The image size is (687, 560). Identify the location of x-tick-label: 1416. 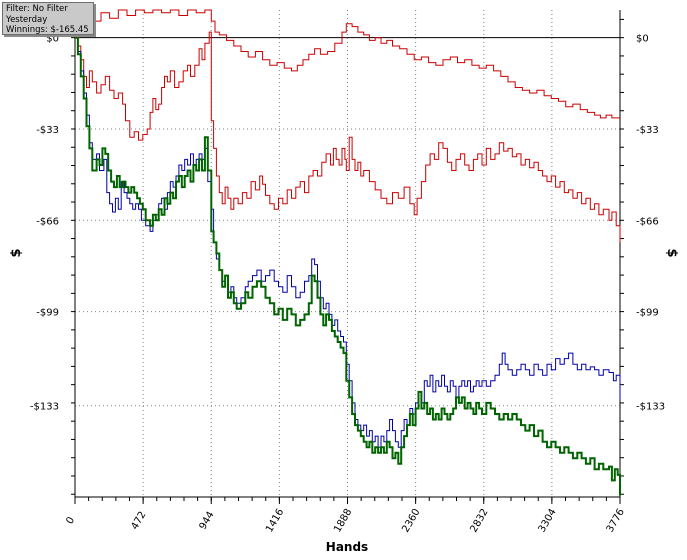
(275, 521).